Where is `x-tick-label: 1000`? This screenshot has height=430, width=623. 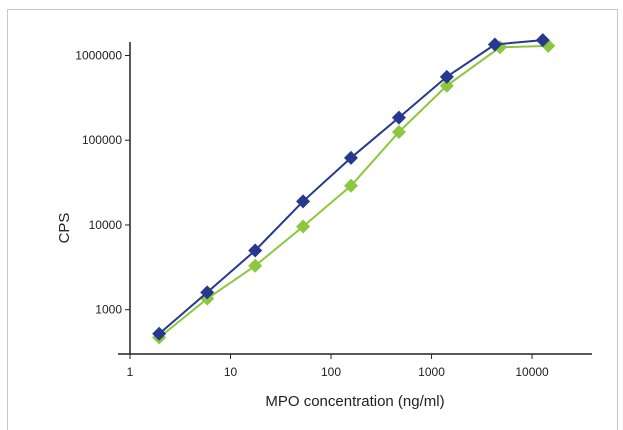
x-tick-label: 1000 is located at coordinates (431, 372).